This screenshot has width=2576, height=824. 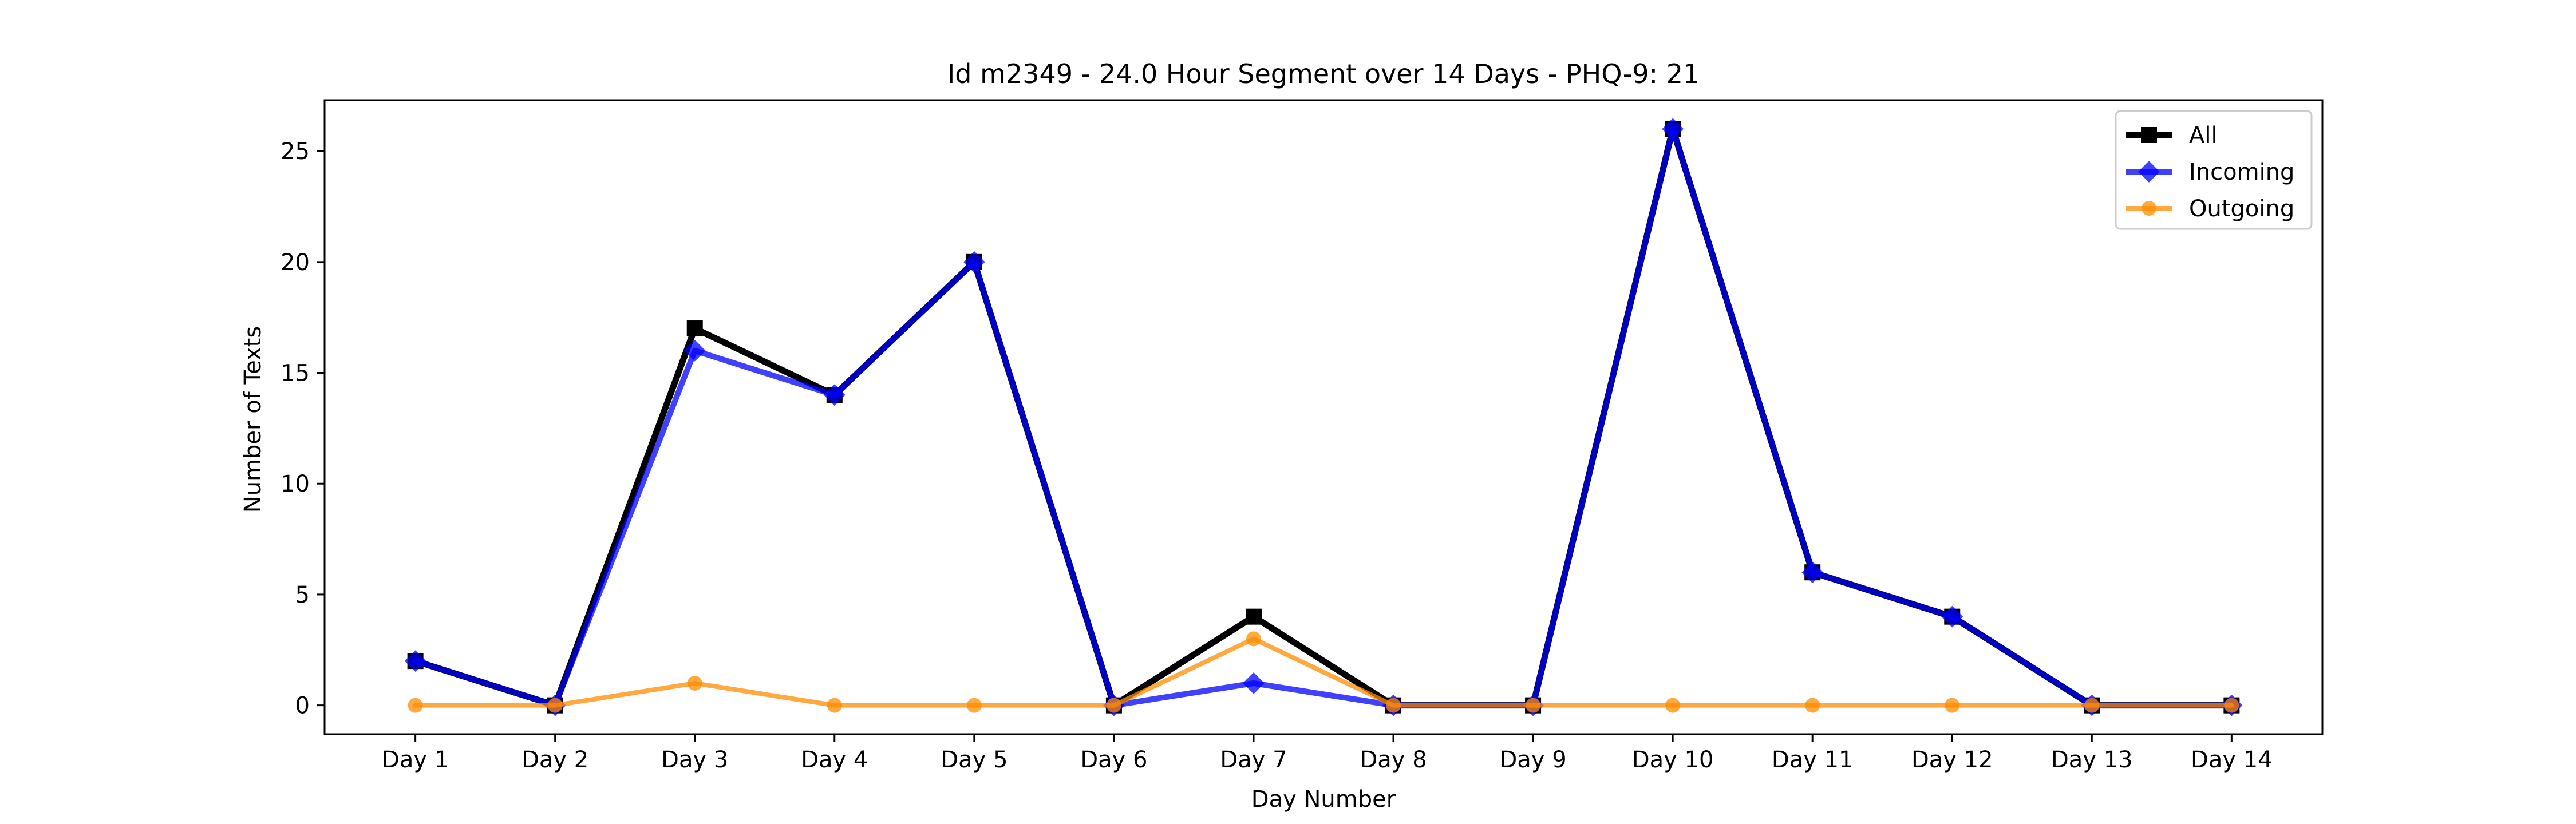 I want to click on legend: All Incoming Outgoing, so click(x=2214, y=170).